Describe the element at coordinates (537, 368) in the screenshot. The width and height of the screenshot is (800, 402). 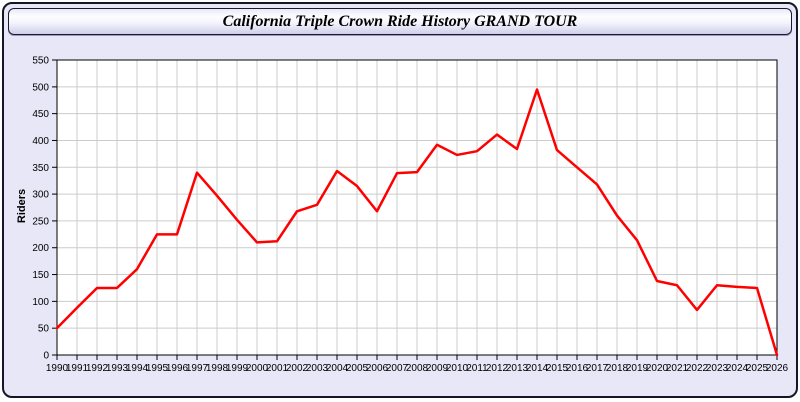
I see `svg-text: 2014` at that location.